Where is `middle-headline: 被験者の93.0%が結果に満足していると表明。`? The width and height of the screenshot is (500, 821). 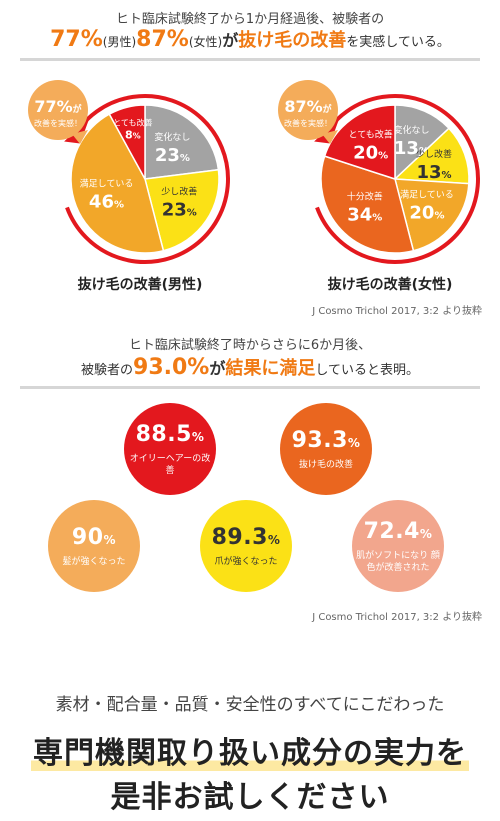
middle-headline: 被験者の93.0%が結果に満足していると表明。 is located at coordinates (250, 367).